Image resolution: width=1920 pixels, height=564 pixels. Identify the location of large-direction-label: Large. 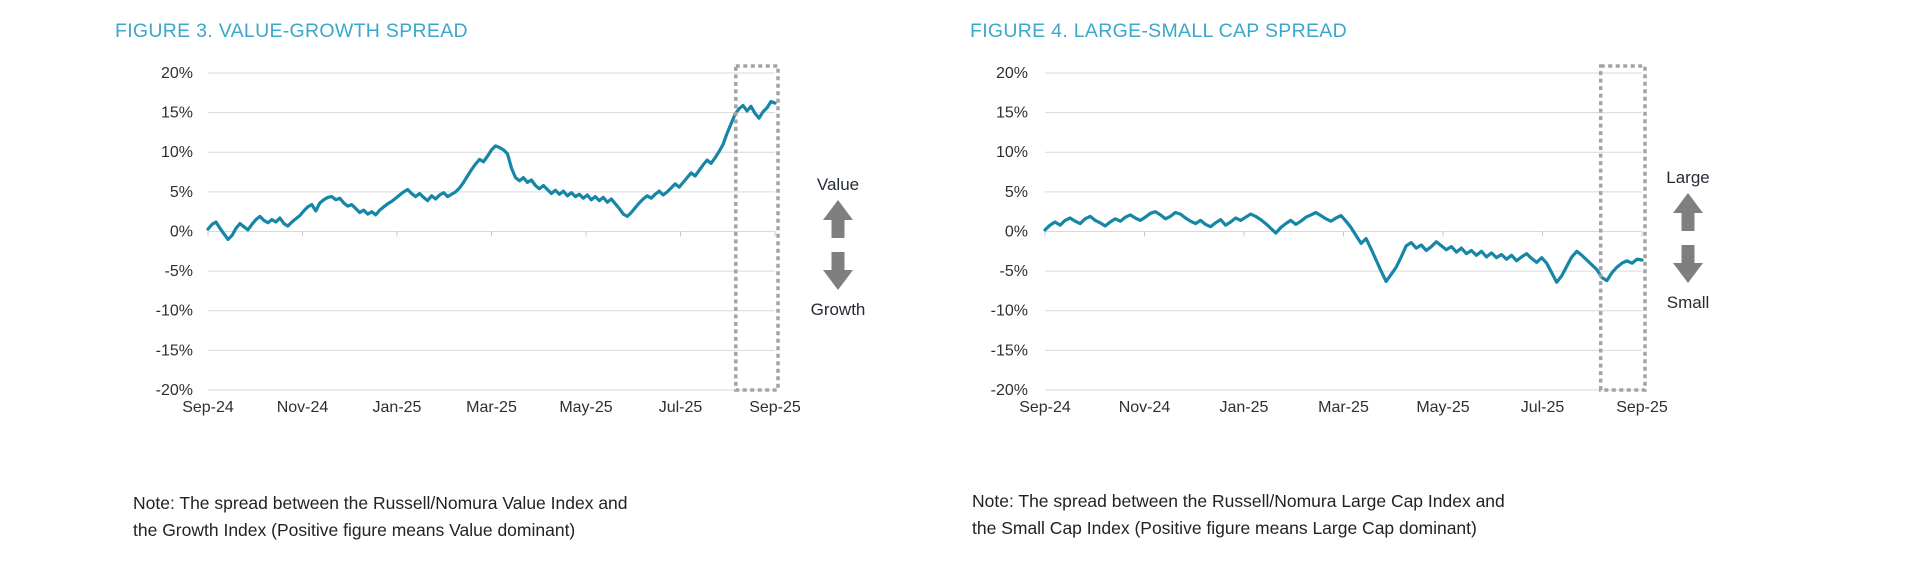
(1687, 177).